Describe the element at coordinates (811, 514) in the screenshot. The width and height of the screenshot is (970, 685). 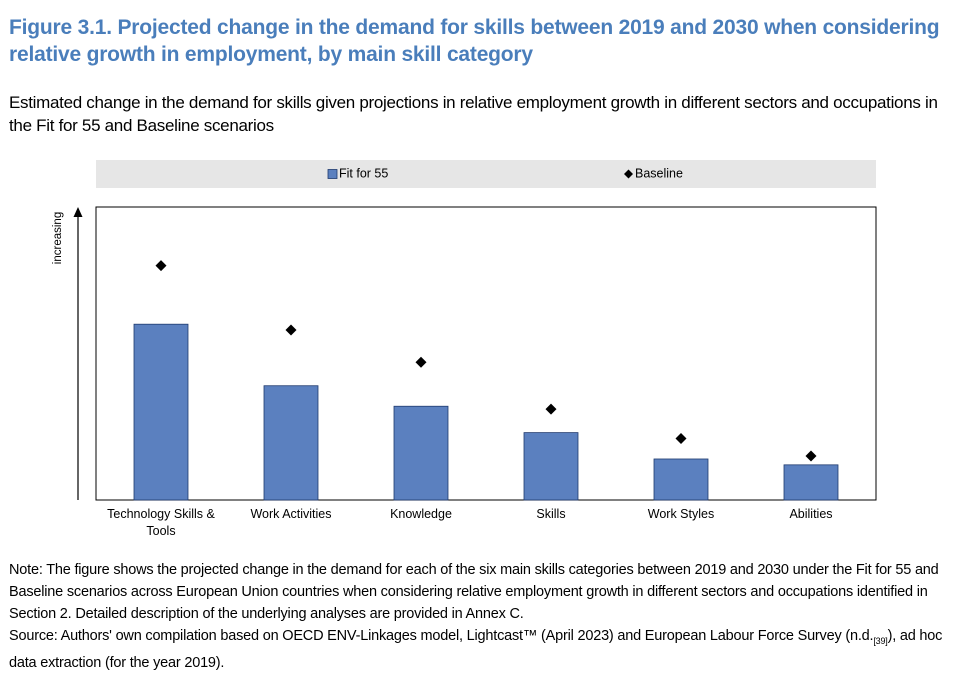
I see `x-tick-label: Abilities` at that location.